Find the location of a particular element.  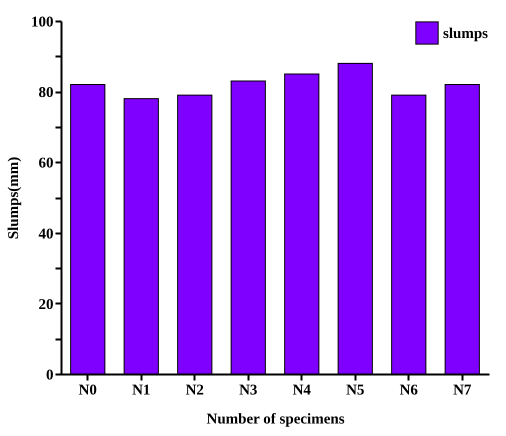

x-tick-label: N2 is located at coordinates (195, 390).